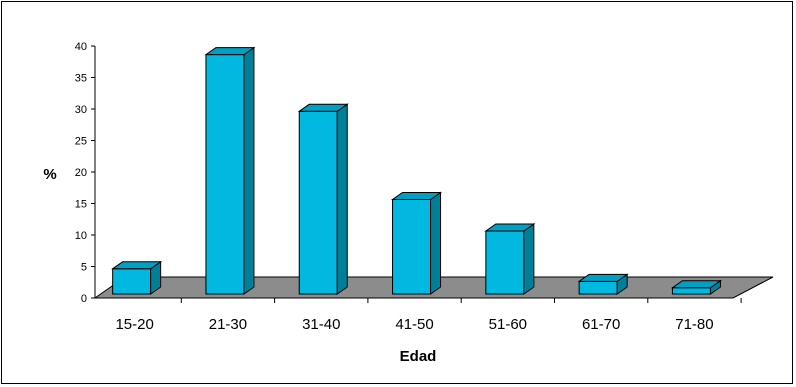 This screenshot has width=796, height=387. What do you see at coordinates (414, 324) in the screenshot?
I see `x-tick-label: 41-50` at bounding box center [414, 324].